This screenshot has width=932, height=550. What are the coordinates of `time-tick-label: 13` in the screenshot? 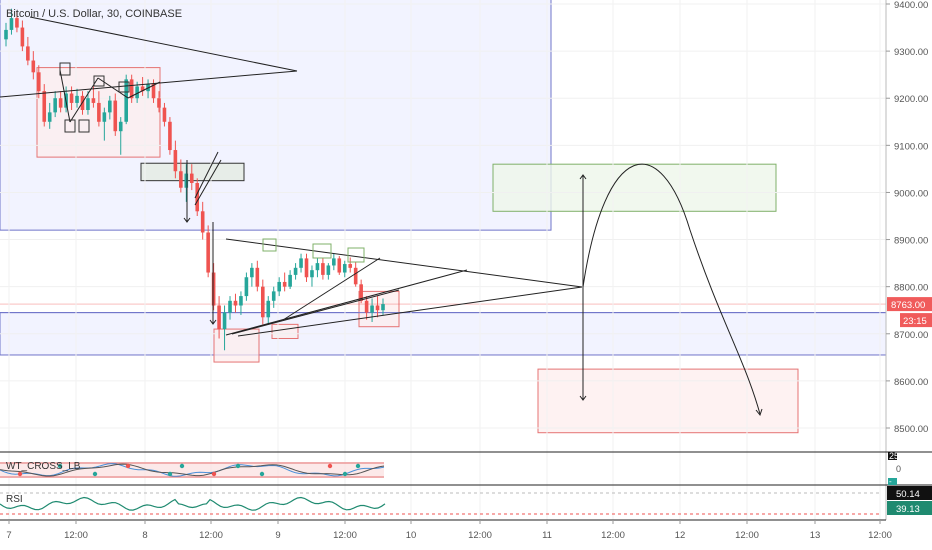 It's located at (815, 535).